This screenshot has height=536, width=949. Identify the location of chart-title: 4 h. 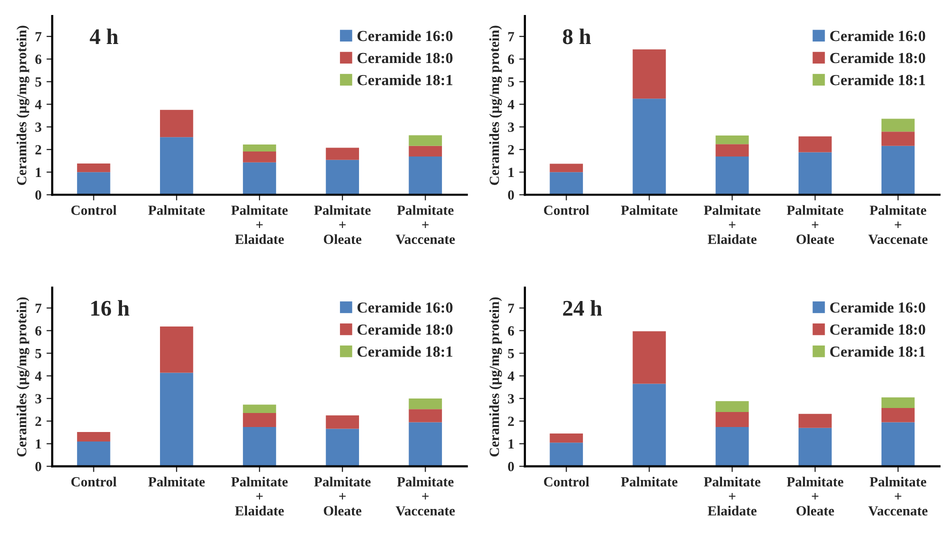
(104, 36).